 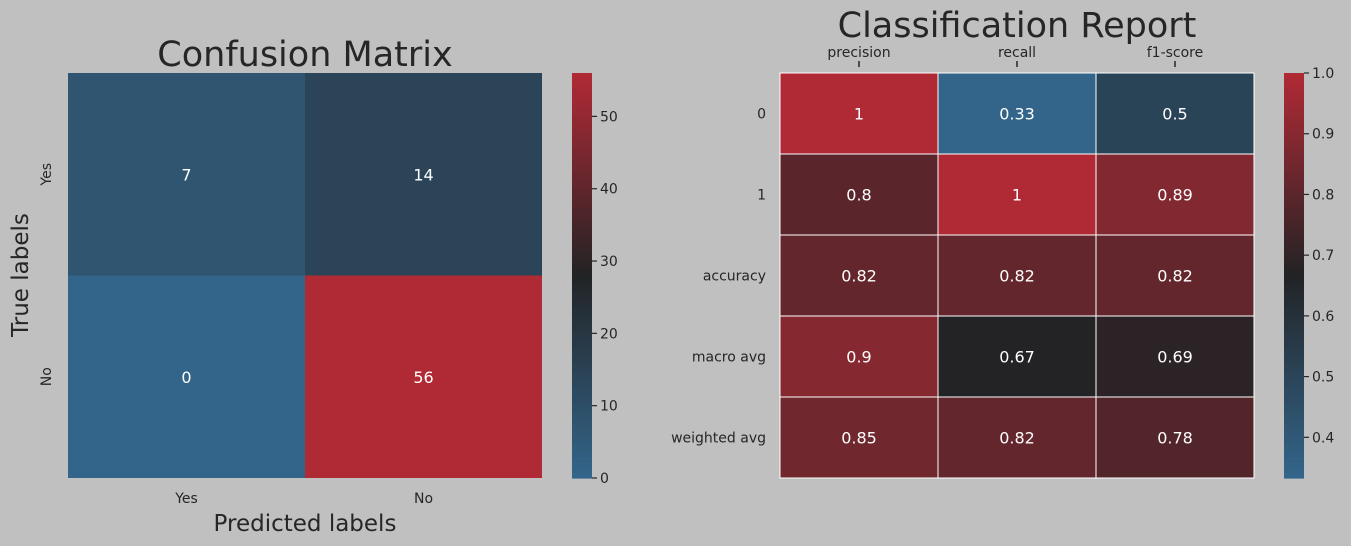 I want to click on confusion-matrix-cell-label: 0, so click(x=186, y=377).